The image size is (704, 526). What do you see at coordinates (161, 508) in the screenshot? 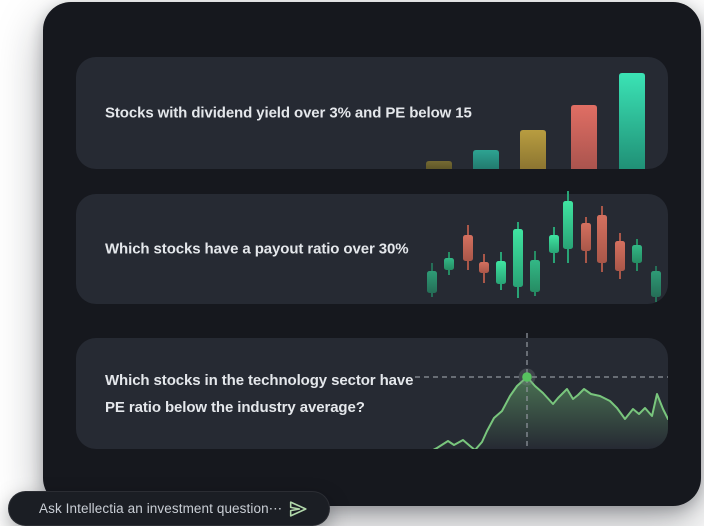
I see `input-placeholder: Ask Intellectia an investment question⋯` at bounding box center [161, 508].